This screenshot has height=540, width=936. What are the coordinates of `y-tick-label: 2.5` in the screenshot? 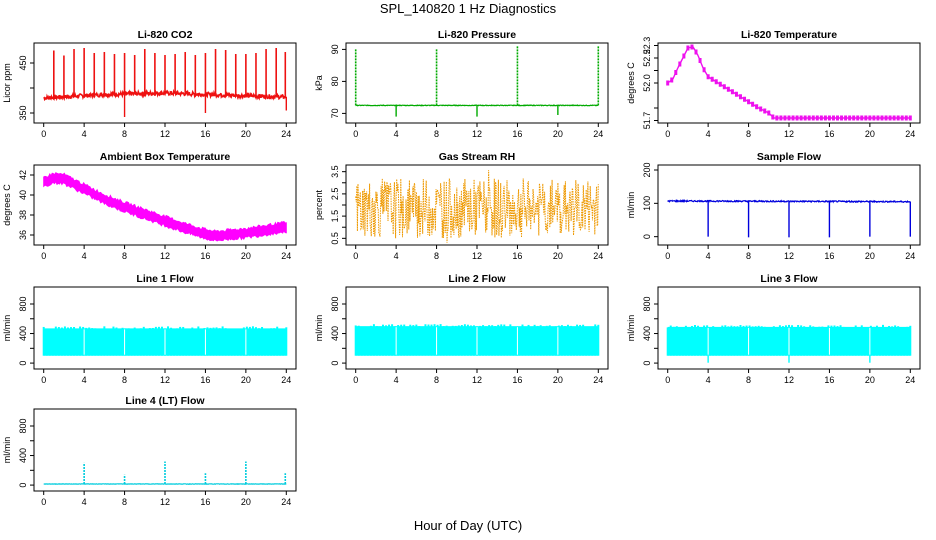 It's located at (335, 194).